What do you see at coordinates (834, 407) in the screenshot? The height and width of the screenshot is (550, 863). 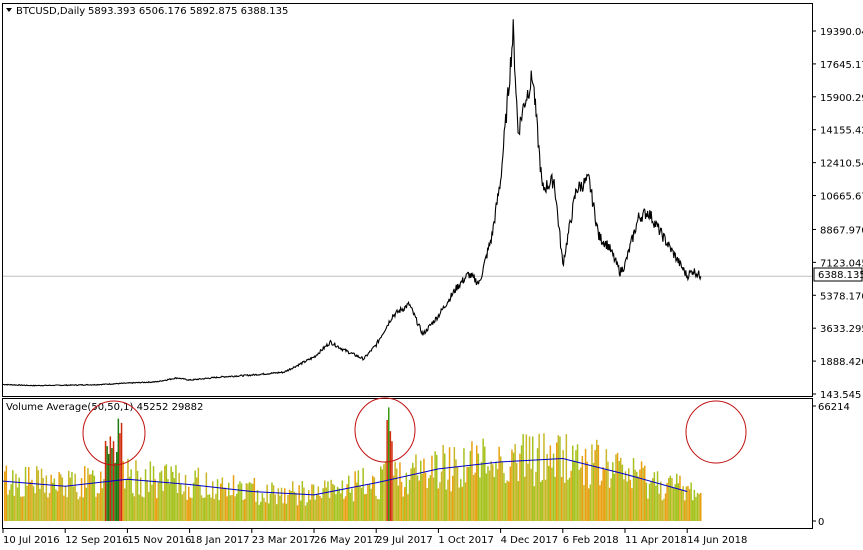 I see `volume-tick-label: 66214` at bounding box center [834, 407].